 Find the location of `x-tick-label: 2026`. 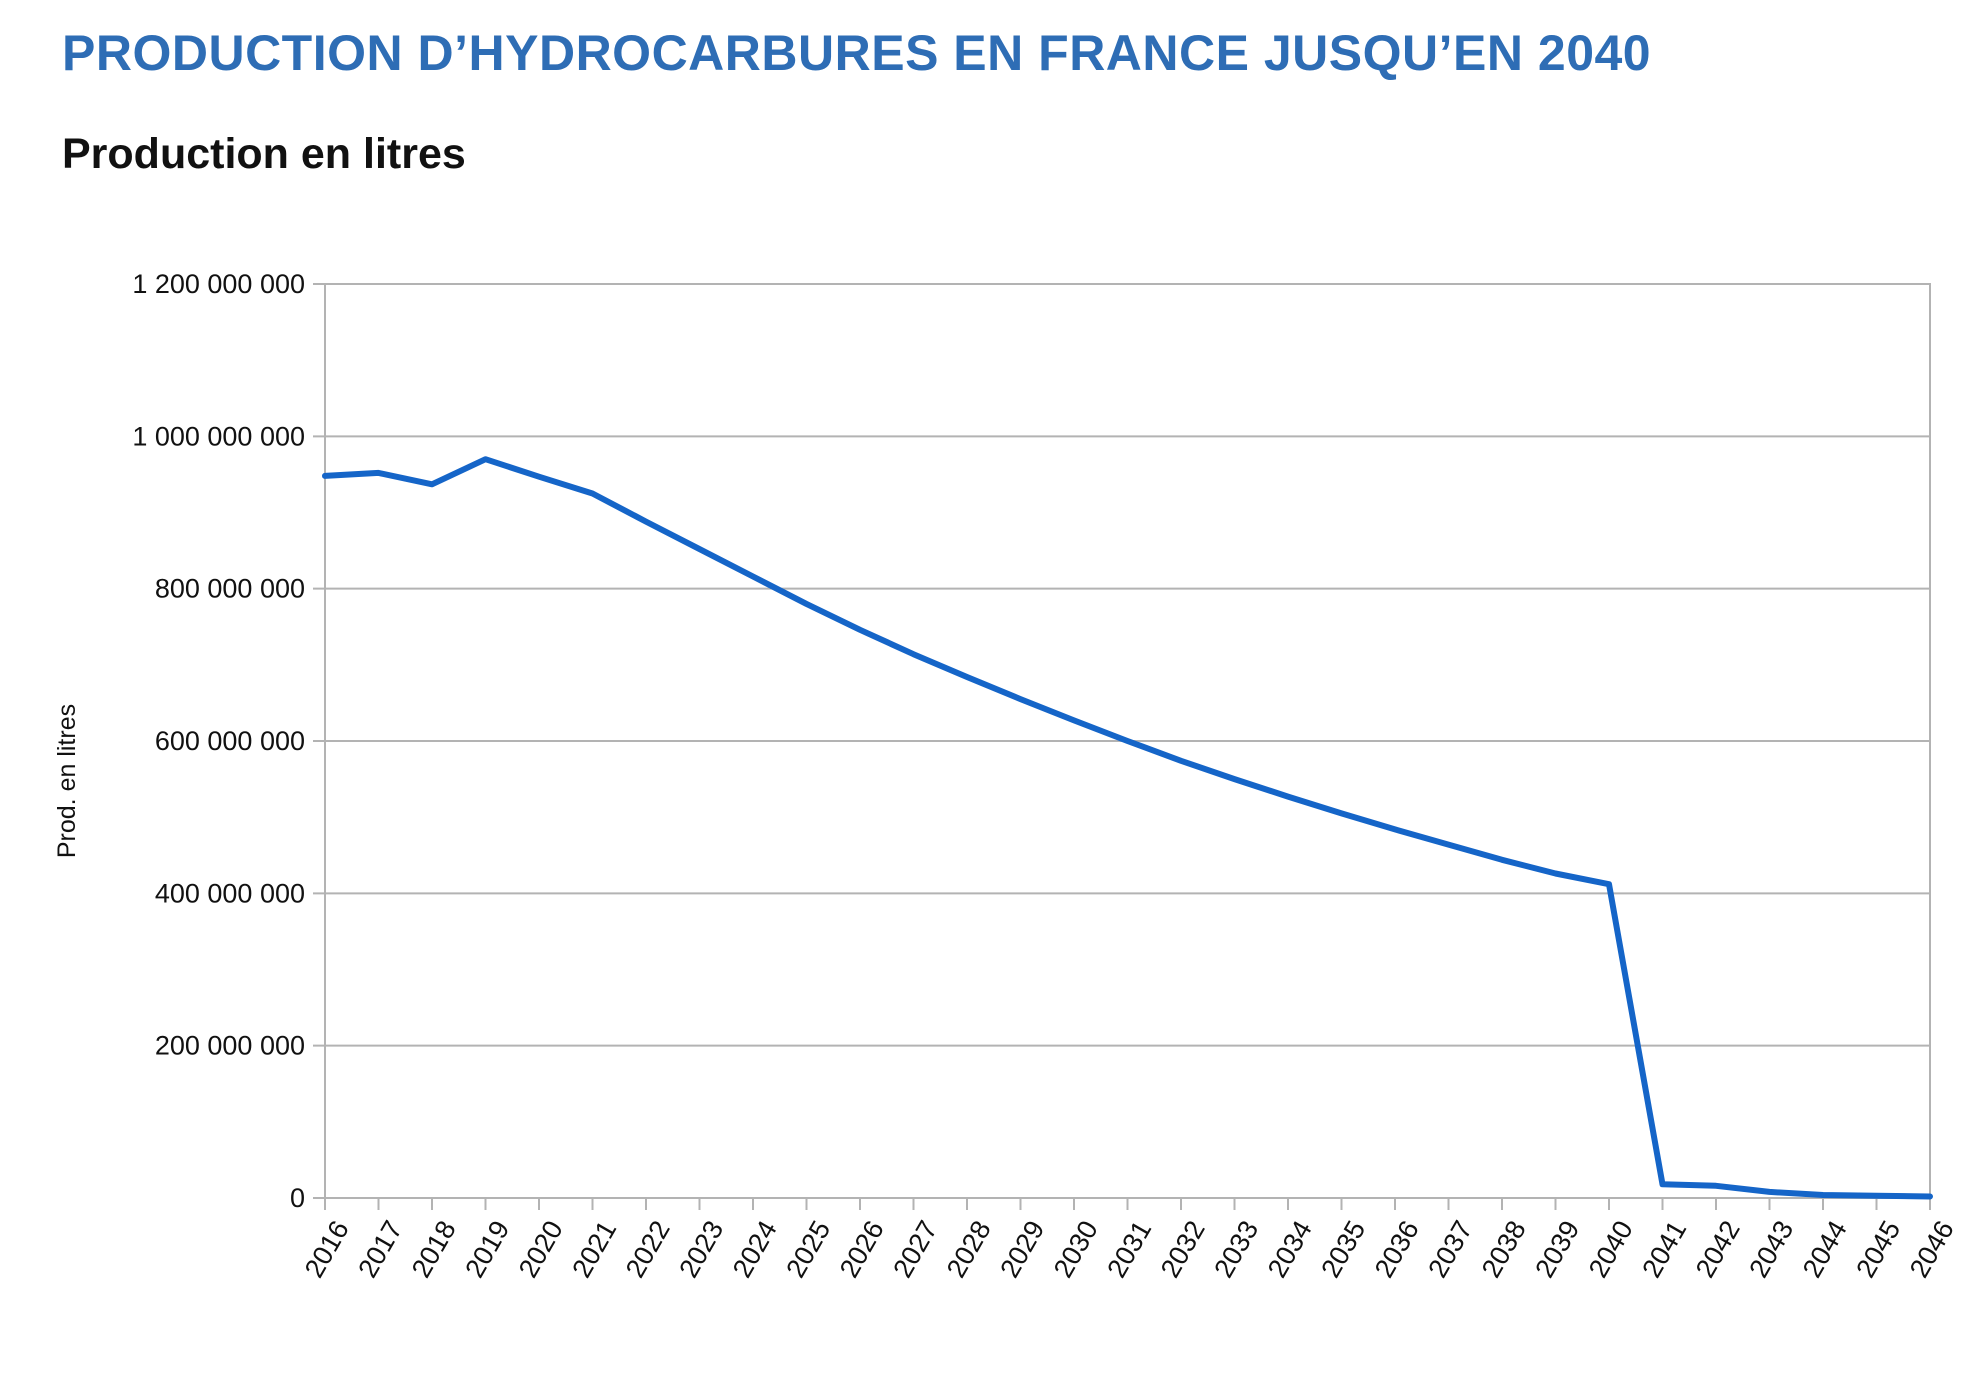

x-tick-label: 2026 is located at coordinates (862, 1249).